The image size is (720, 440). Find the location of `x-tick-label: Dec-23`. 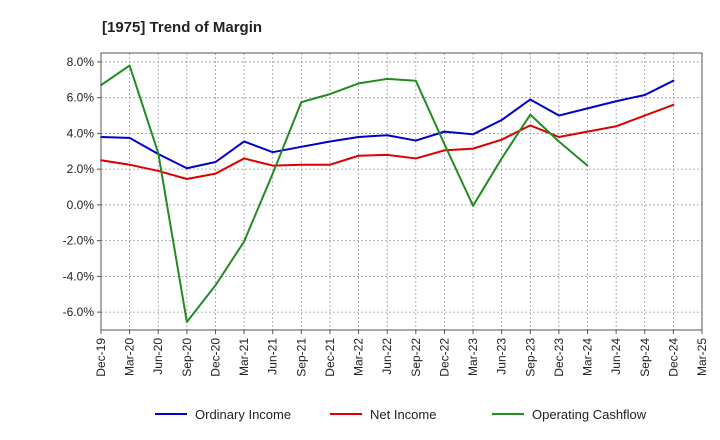

x-tick-label: Dec-23 is located at coordinates (559, 357).